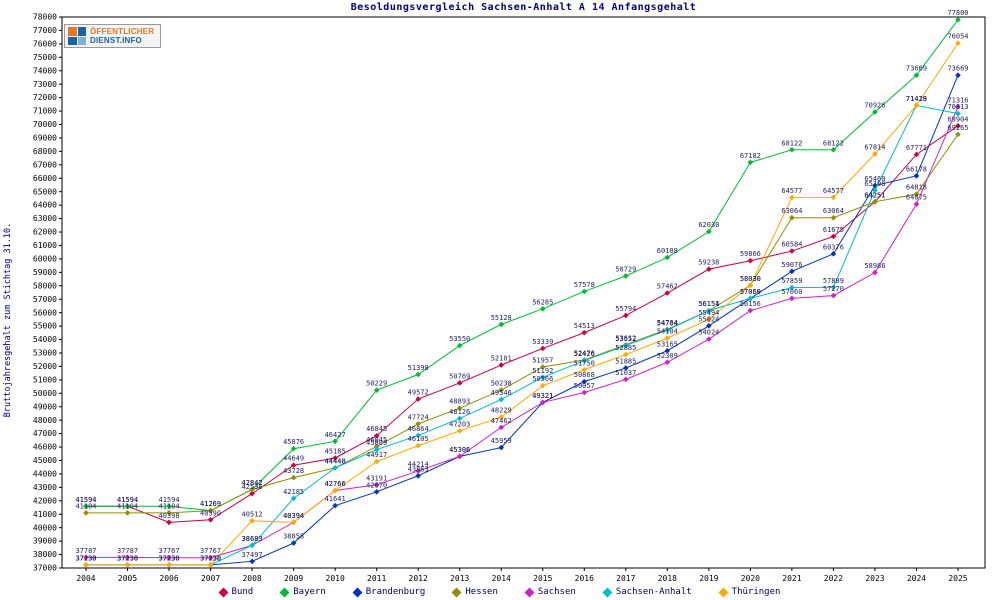 Image resolution: width=1000 pixels, height=600 pixels. What do you see at coordinates (916, 99) in the screenshot?
I see `value-label: 71428` at bounding box center [916, 99].